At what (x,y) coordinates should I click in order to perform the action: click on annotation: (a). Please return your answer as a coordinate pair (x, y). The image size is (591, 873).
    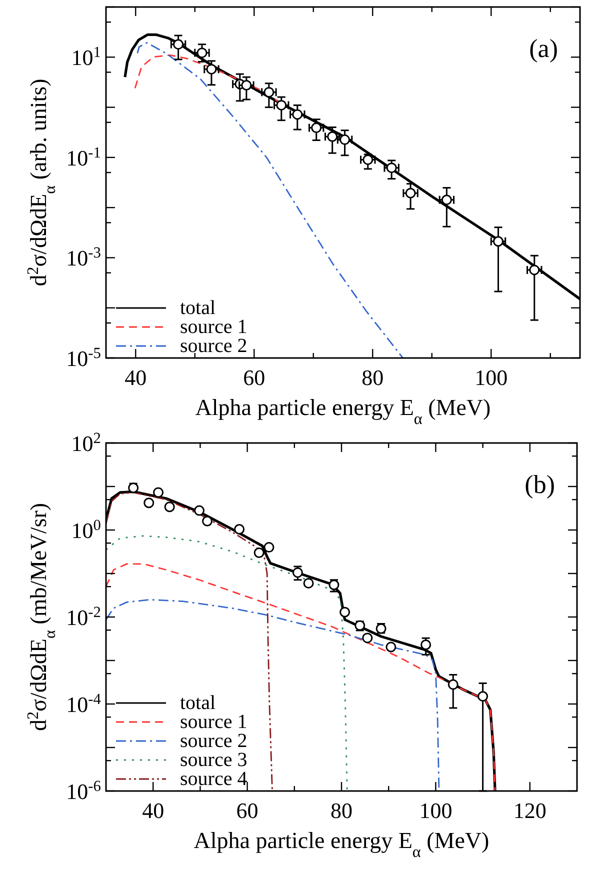
    Looking at the image, I should click on (543, 48).